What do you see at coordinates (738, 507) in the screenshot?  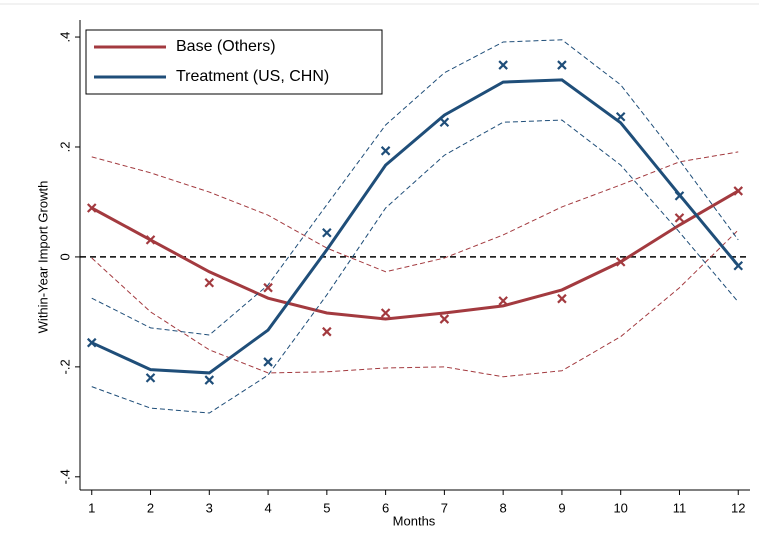 I see `x-tick-label: 12` at bounding box center [738, 507].